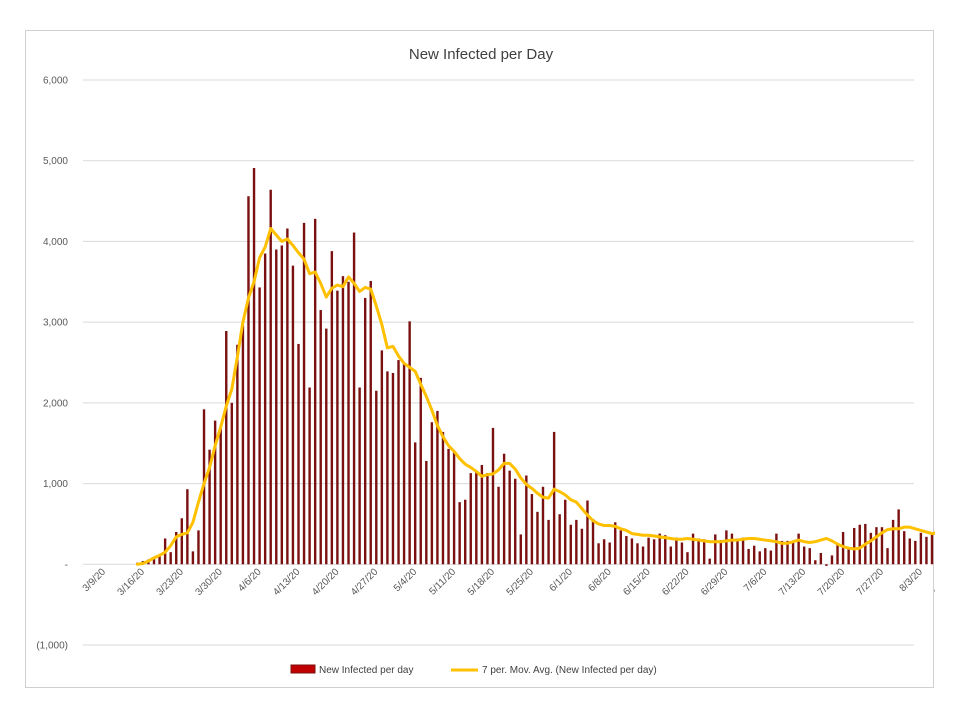 The height and width of the screenshot is (720, 960). Describe the element at coordinates (303, 669) in the screenshot. I see `legend-swatch-bars` at that location.